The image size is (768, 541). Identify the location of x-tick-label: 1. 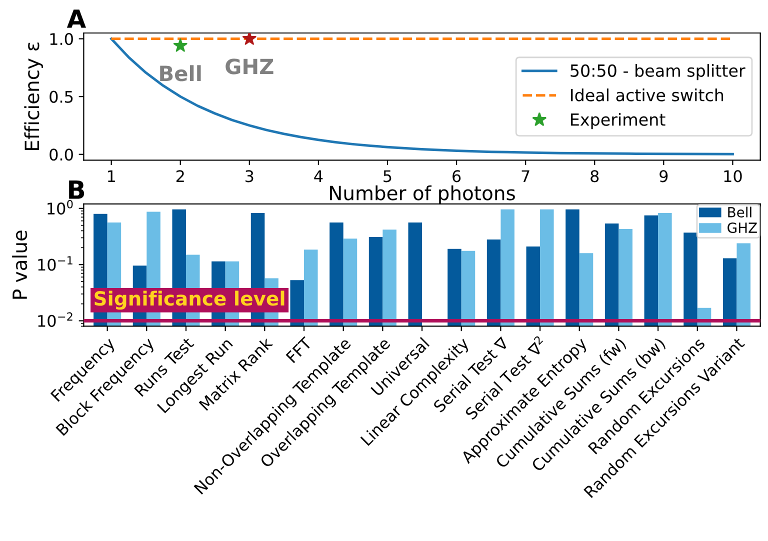
(111, 176).